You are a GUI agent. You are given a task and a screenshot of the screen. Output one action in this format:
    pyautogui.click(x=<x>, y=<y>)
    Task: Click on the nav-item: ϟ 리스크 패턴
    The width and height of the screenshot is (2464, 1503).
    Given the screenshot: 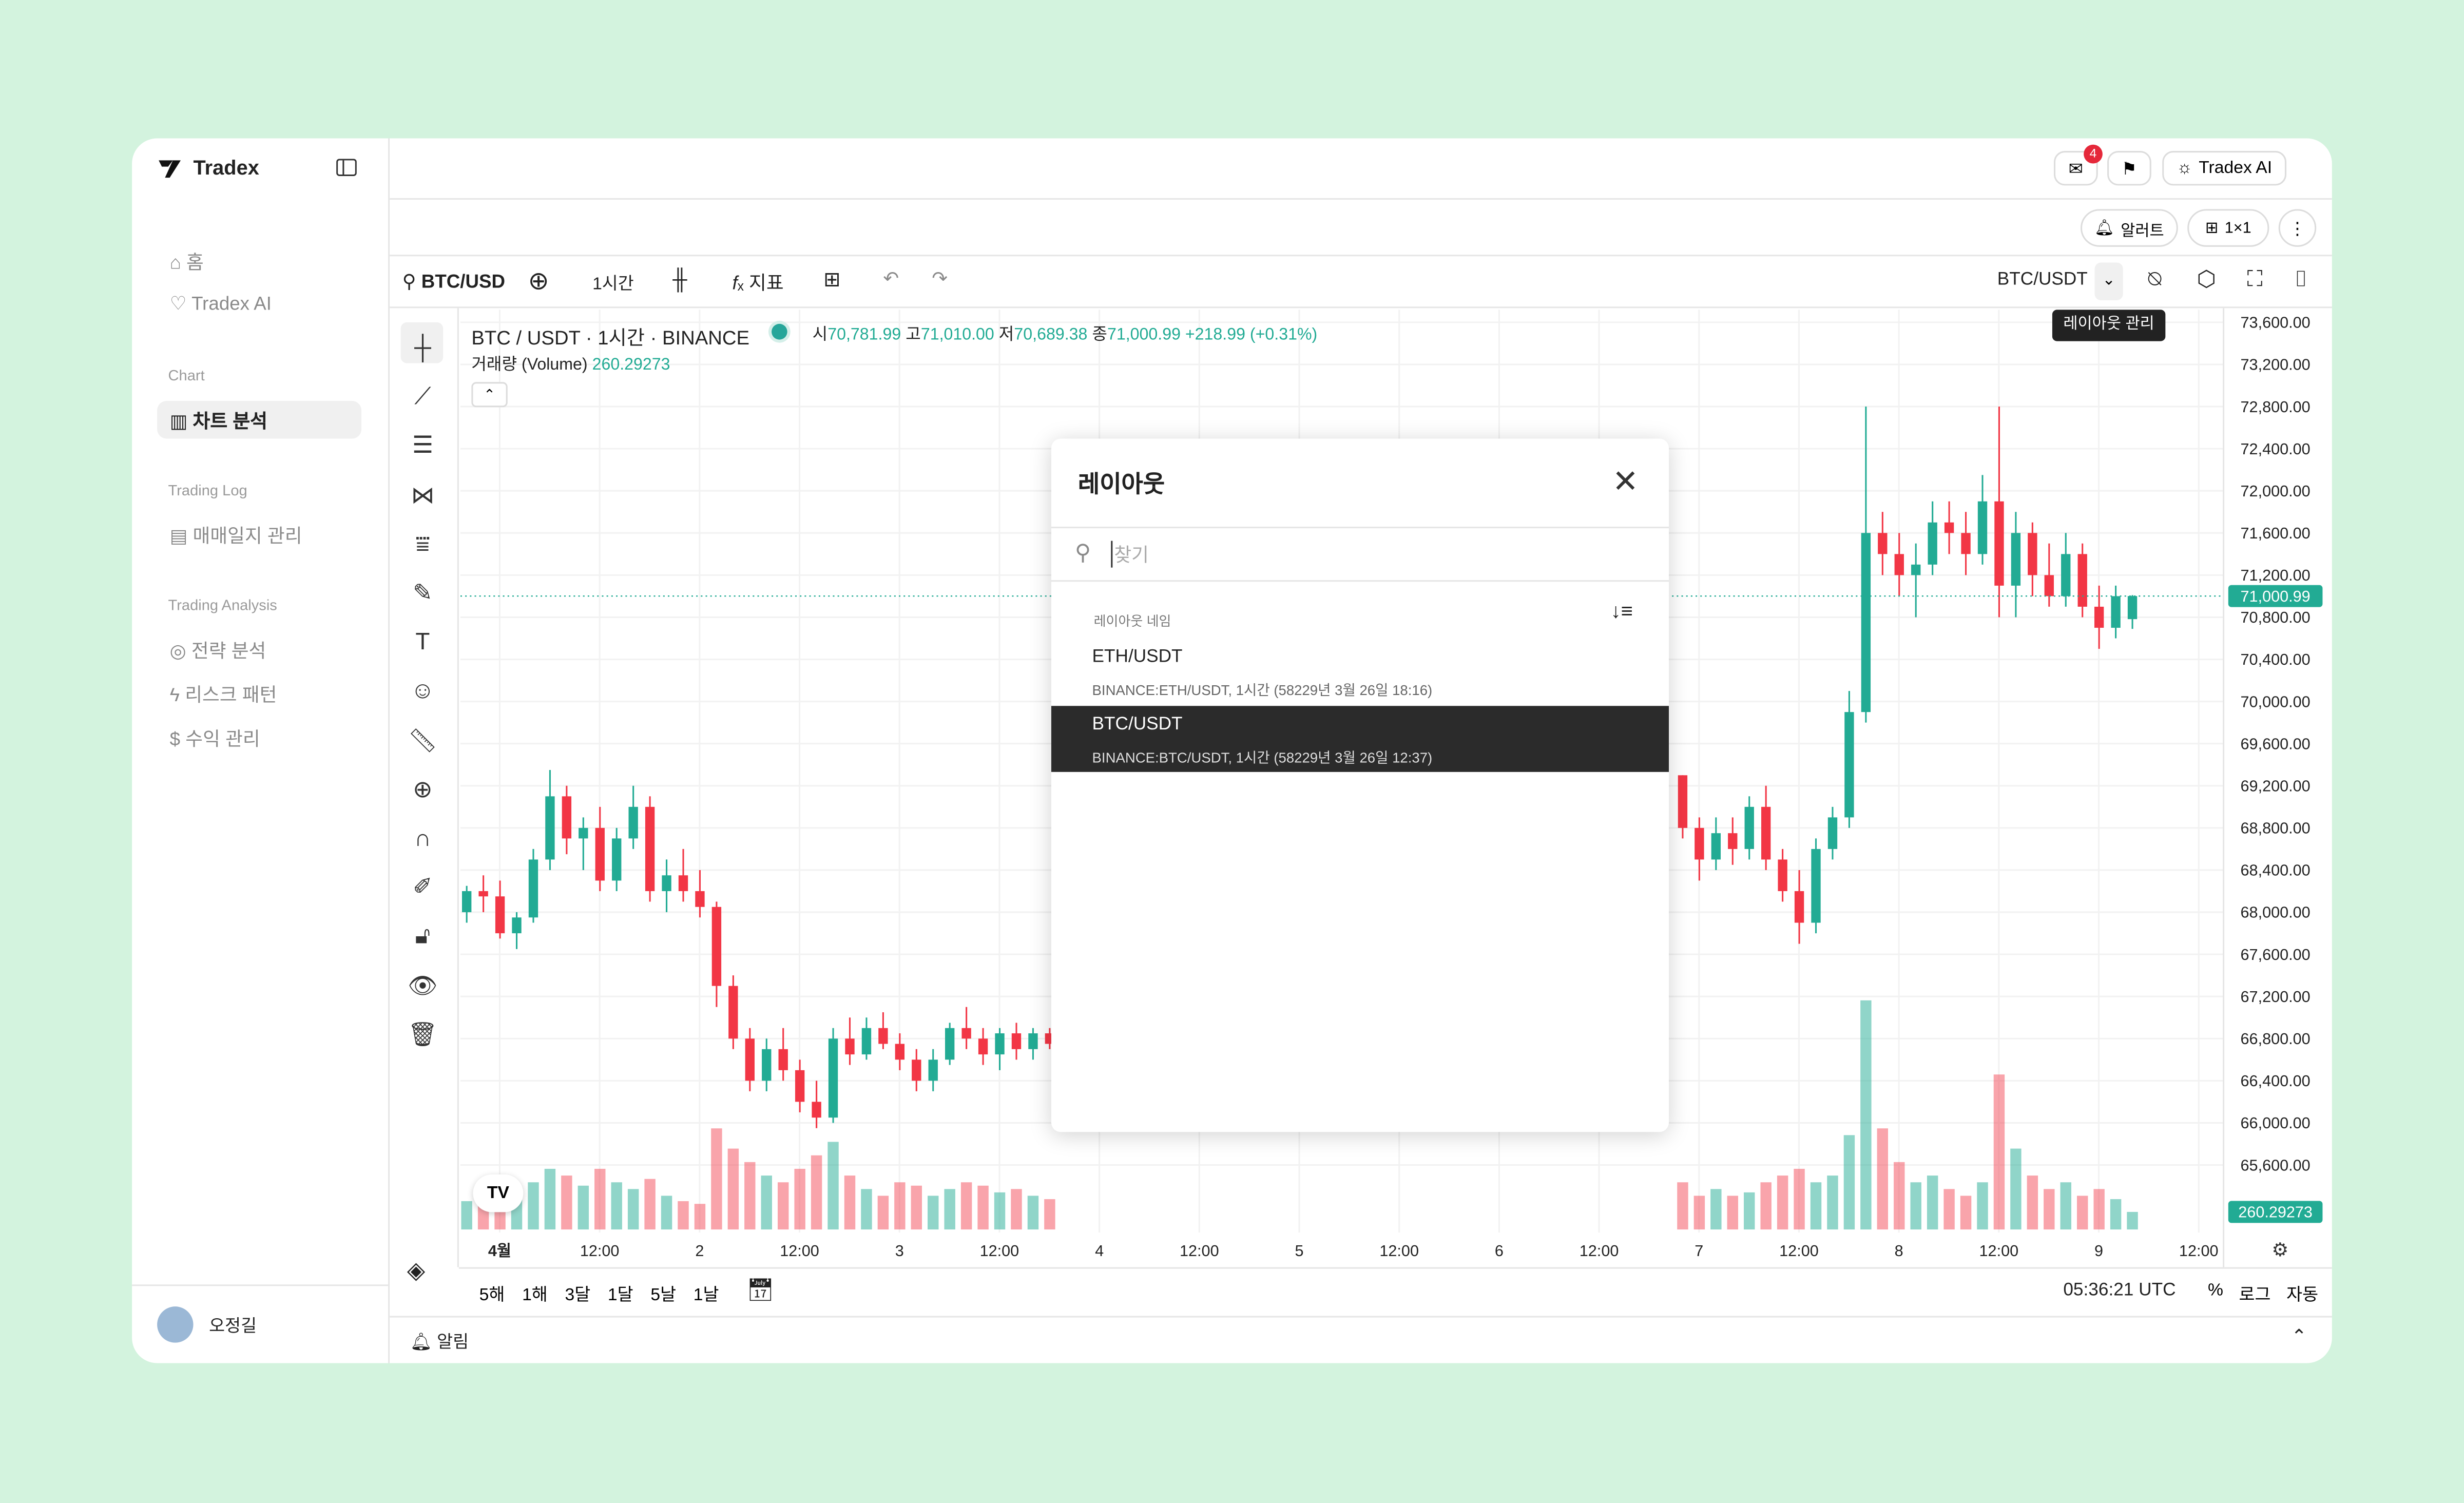 What is the action you would take?
    pyautogui.click(x=223, y=695)
    